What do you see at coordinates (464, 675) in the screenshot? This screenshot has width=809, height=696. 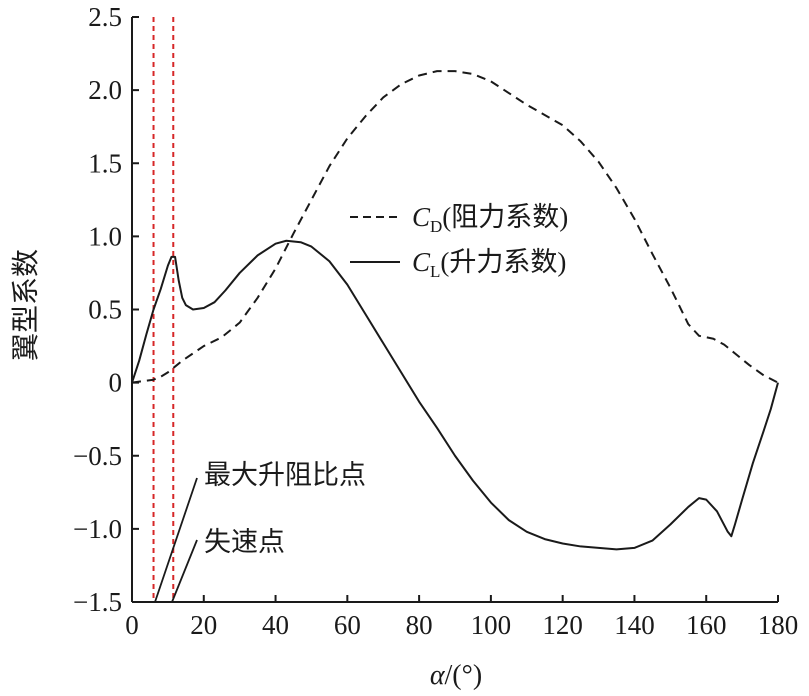 I see `x-axis-unit: /(°)` at bounding box center [464, 675].